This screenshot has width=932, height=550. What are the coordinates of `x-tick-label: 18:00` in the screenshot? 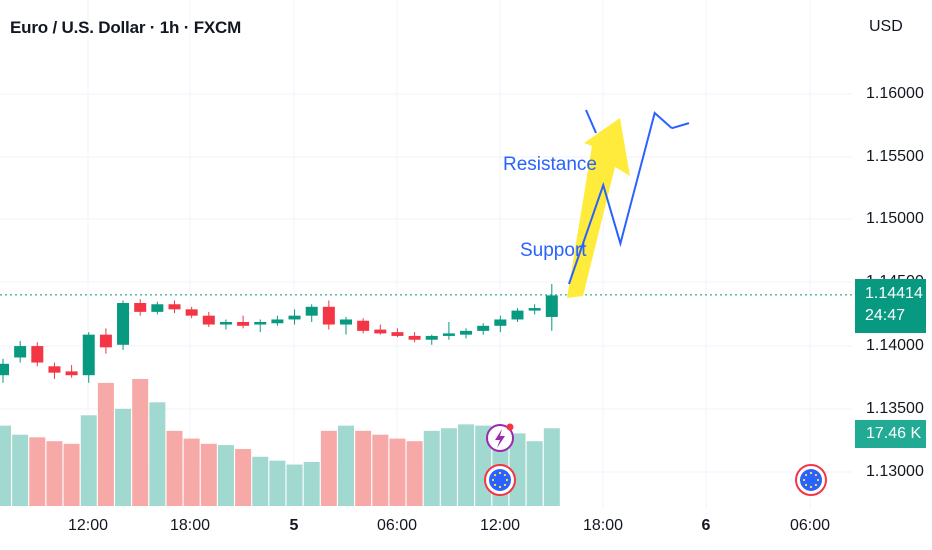 It's located at (603, 525).